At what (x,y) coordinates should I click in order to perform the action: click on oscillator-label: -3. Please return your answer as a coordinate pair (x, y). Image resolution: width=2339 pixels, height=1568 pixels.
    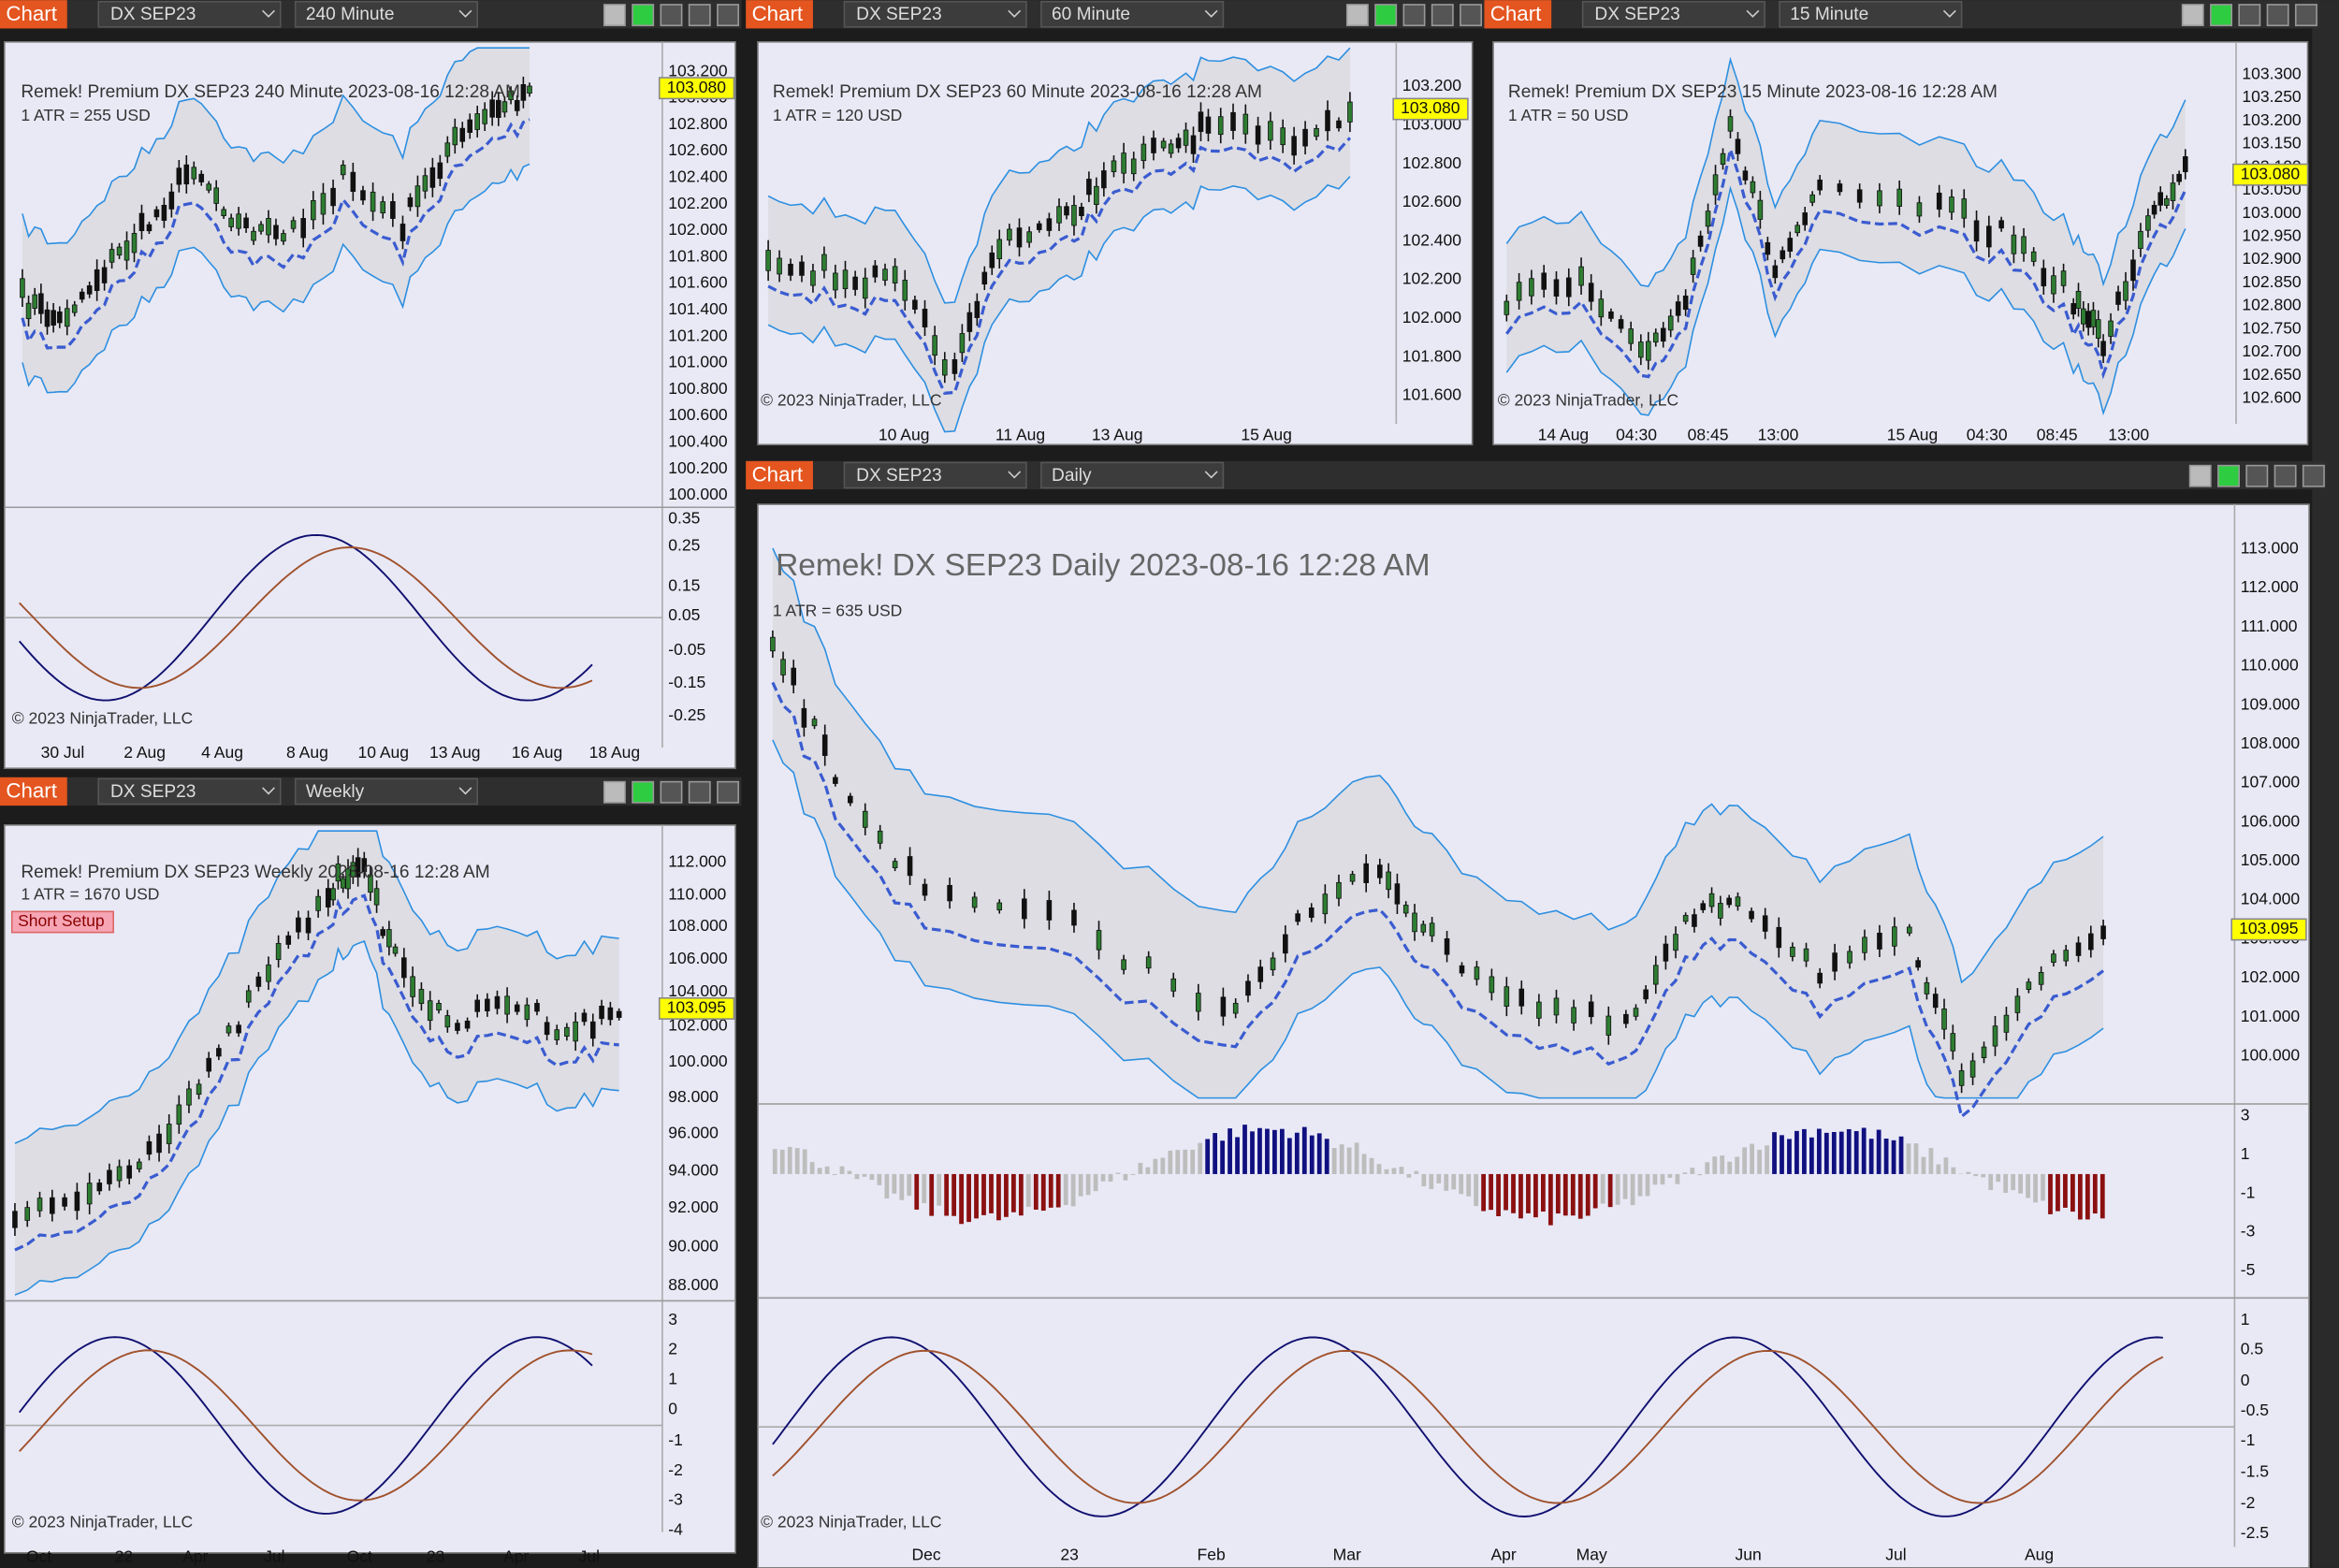
    Looking at the image, I should click on (675, 1499).